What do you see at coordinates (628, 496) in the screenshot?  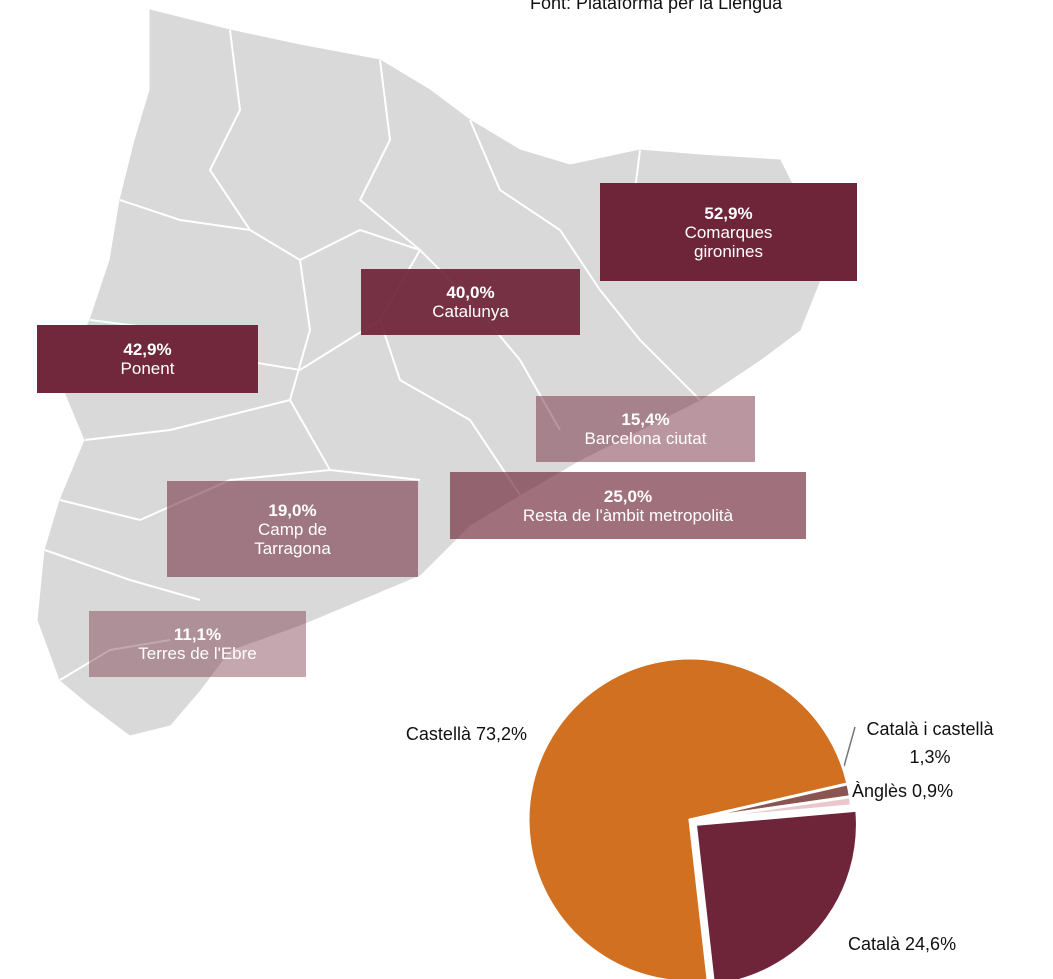 I see `region-percent: 25,0%` at bounding box center [628, 496].